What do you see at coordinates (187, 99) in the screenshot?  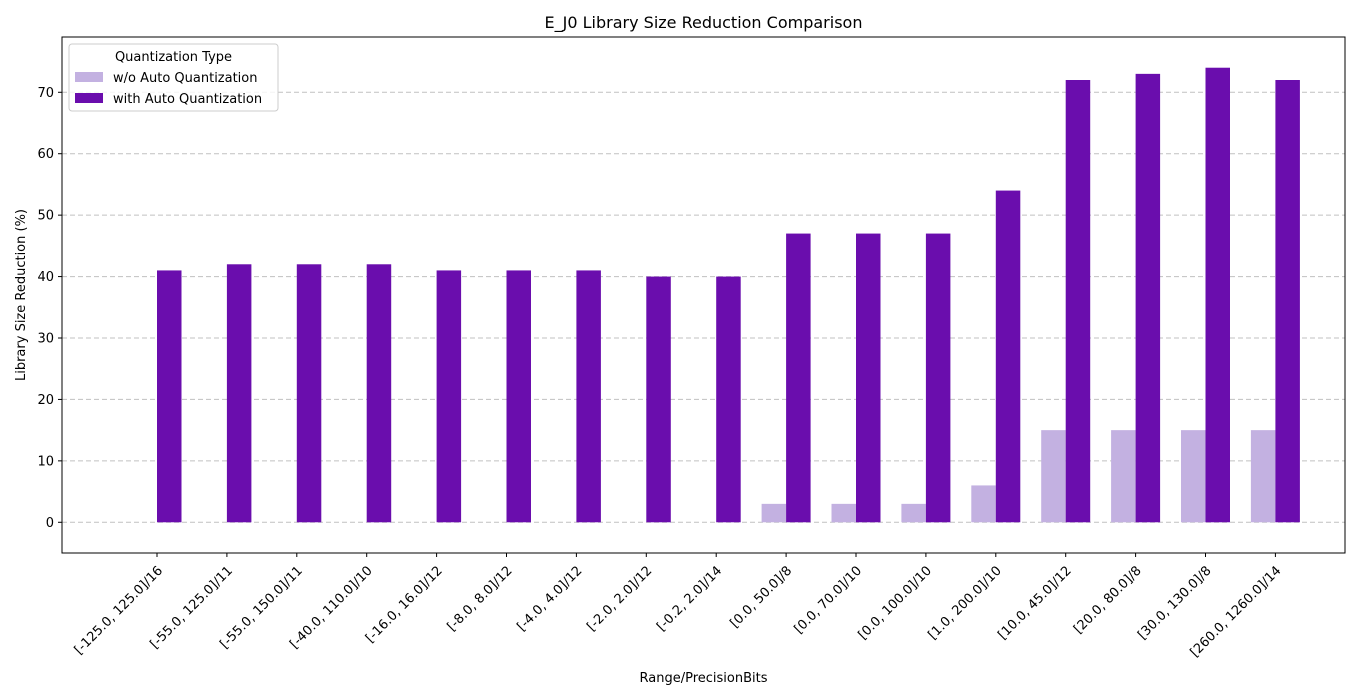 I see `legend-label-with-auto-quantization: with Auto Quantization` at bounding box center [187, 99].